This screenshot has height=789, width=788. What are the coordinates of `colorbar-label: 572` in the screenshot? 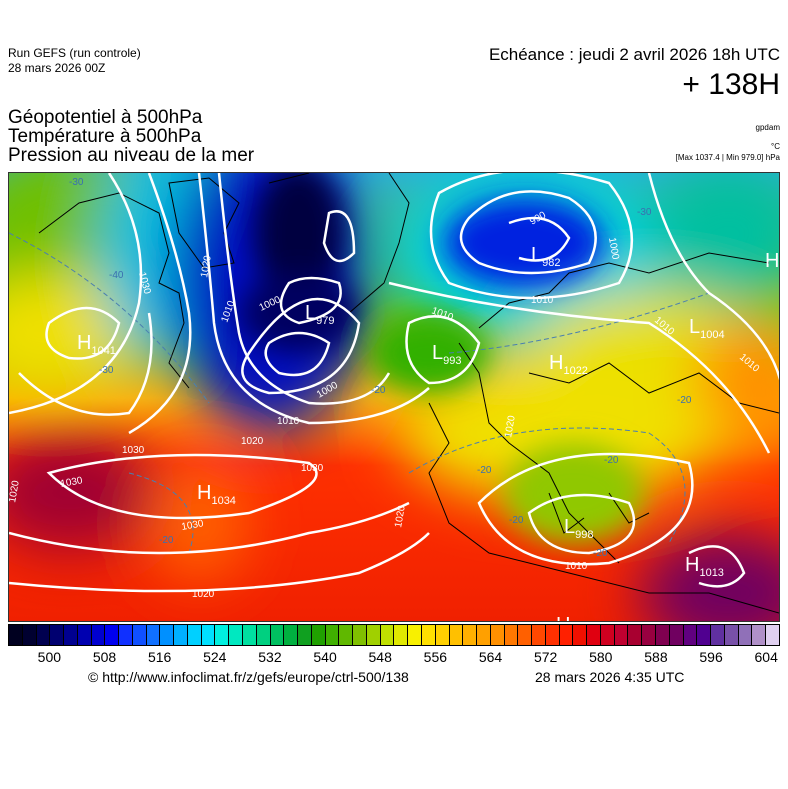 It's located at (545, 657).